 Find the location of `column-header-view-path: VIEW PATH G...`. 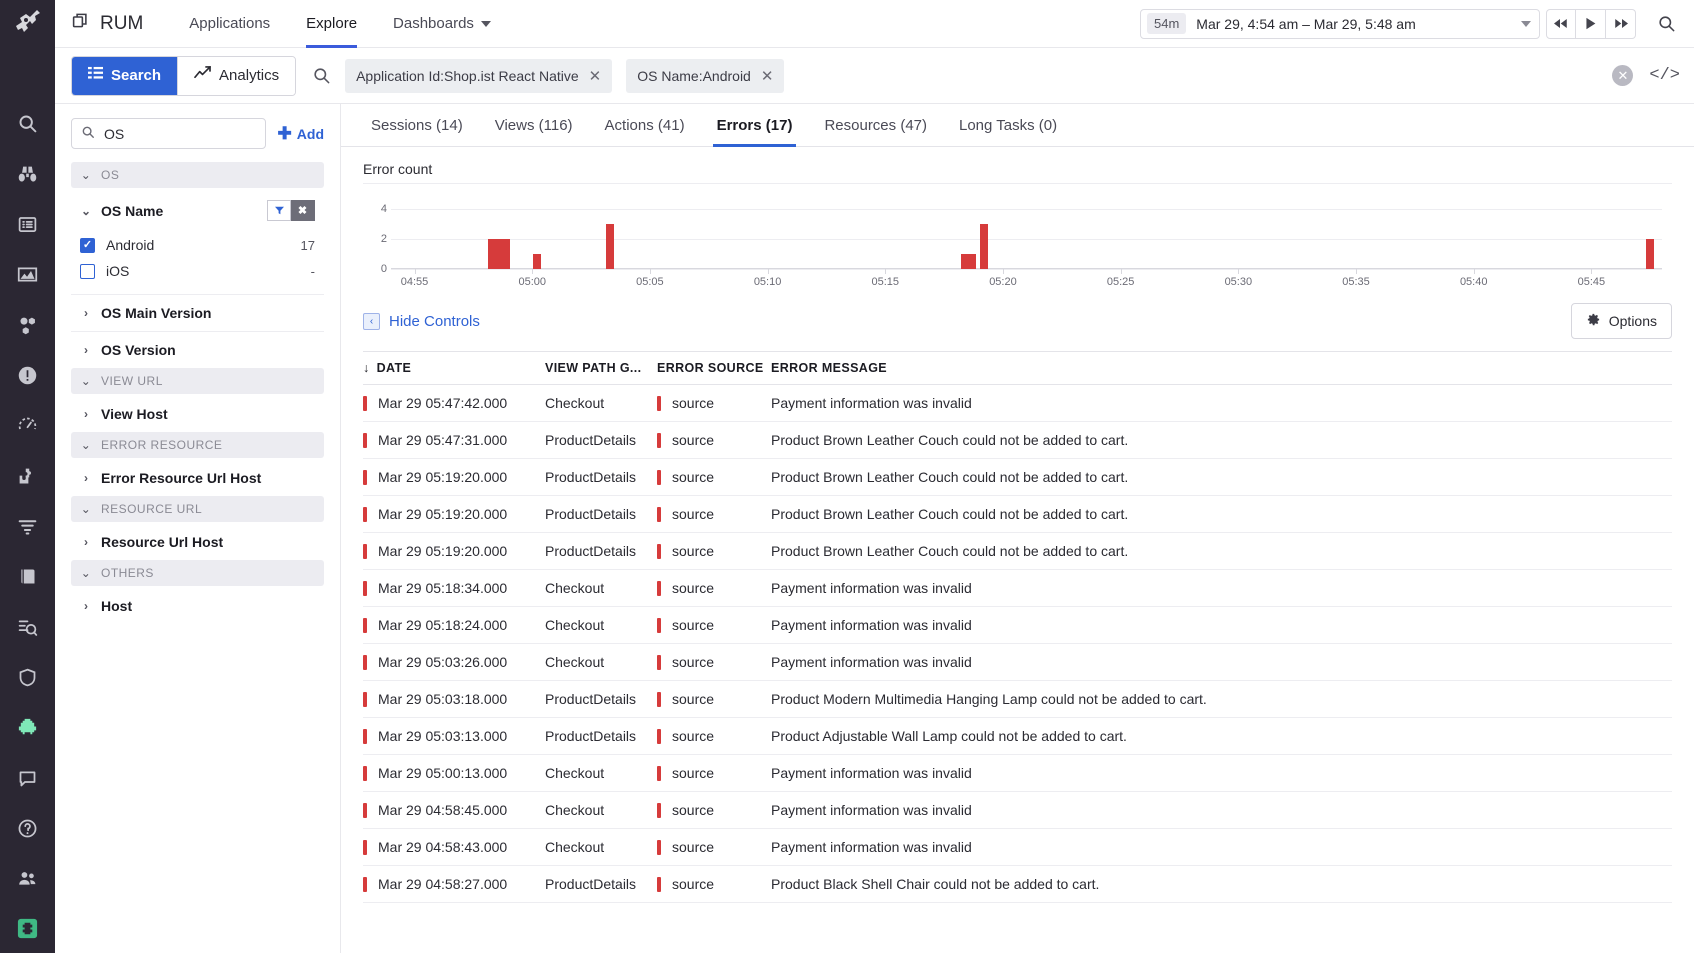

column-header-view-path: VIEW PATH G... is located at coordinates (601, 368).